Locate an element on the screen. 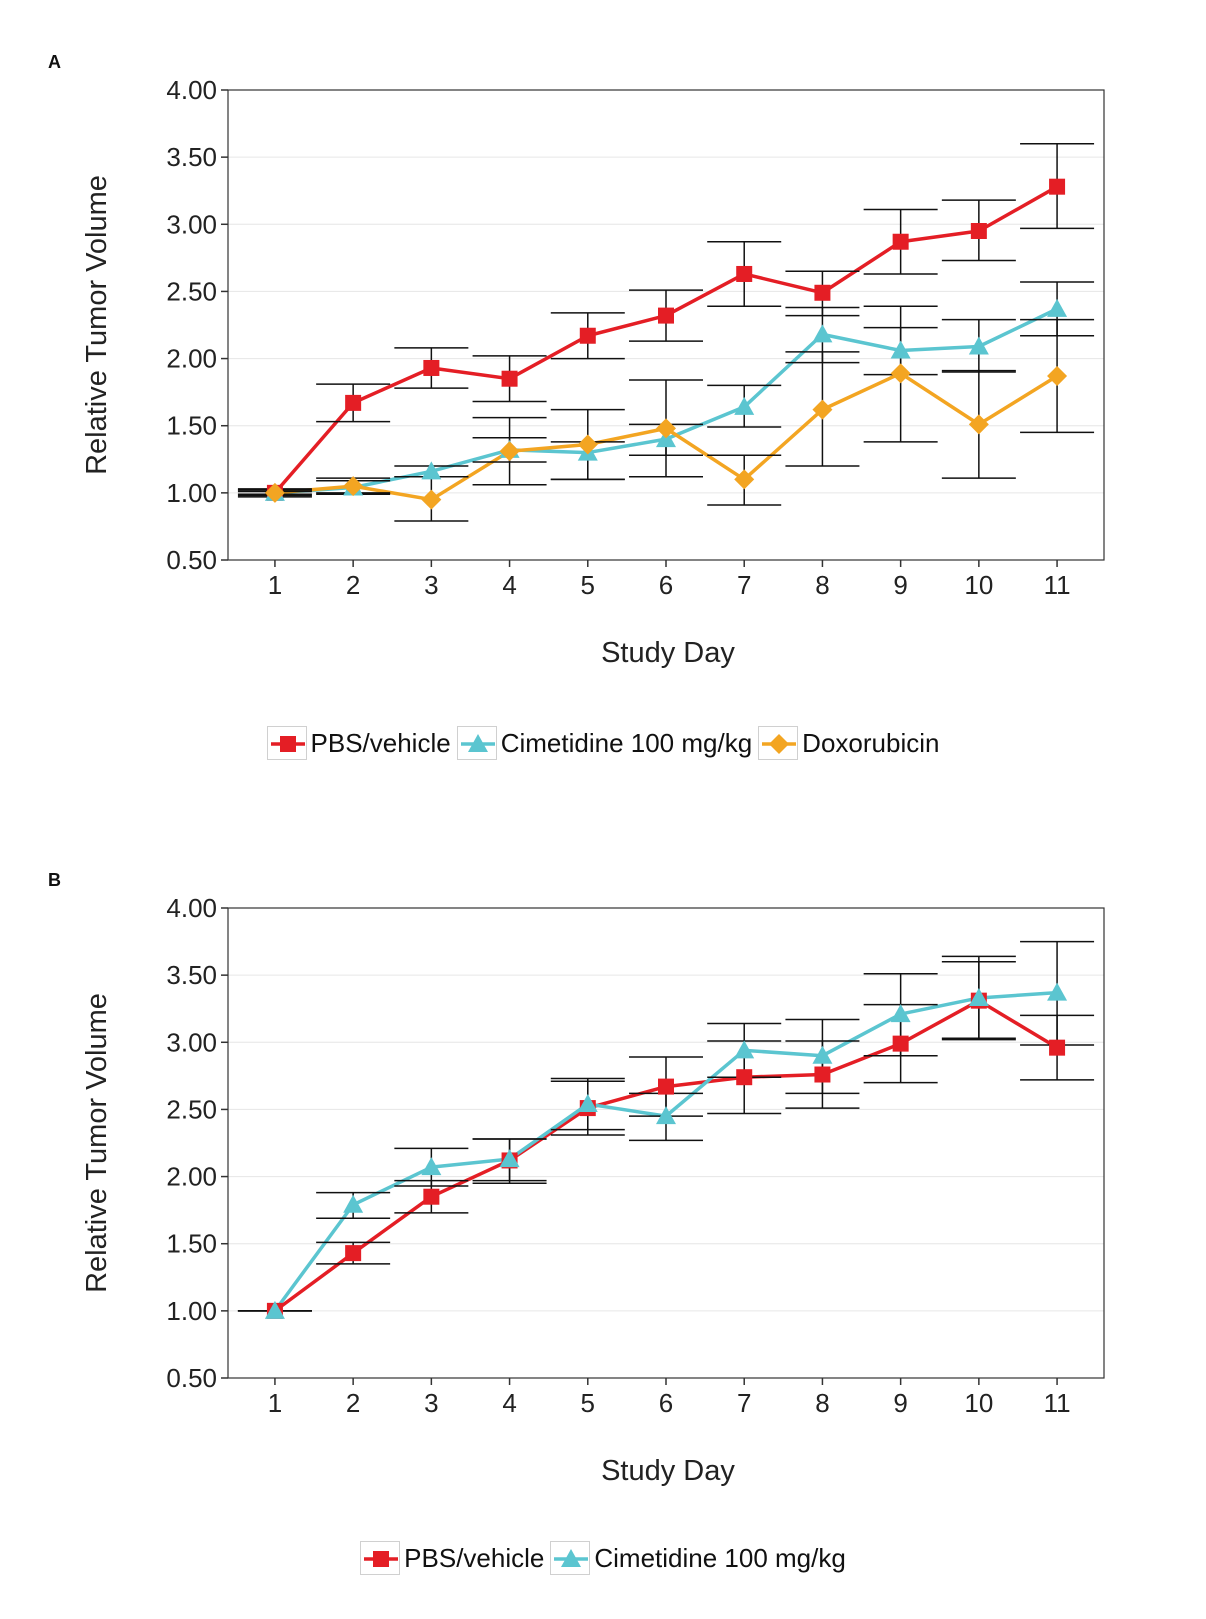 This screenshot has width=1206, height=1619. x-tick-label-b-1: 2 is located at coordinates (353, 1403).